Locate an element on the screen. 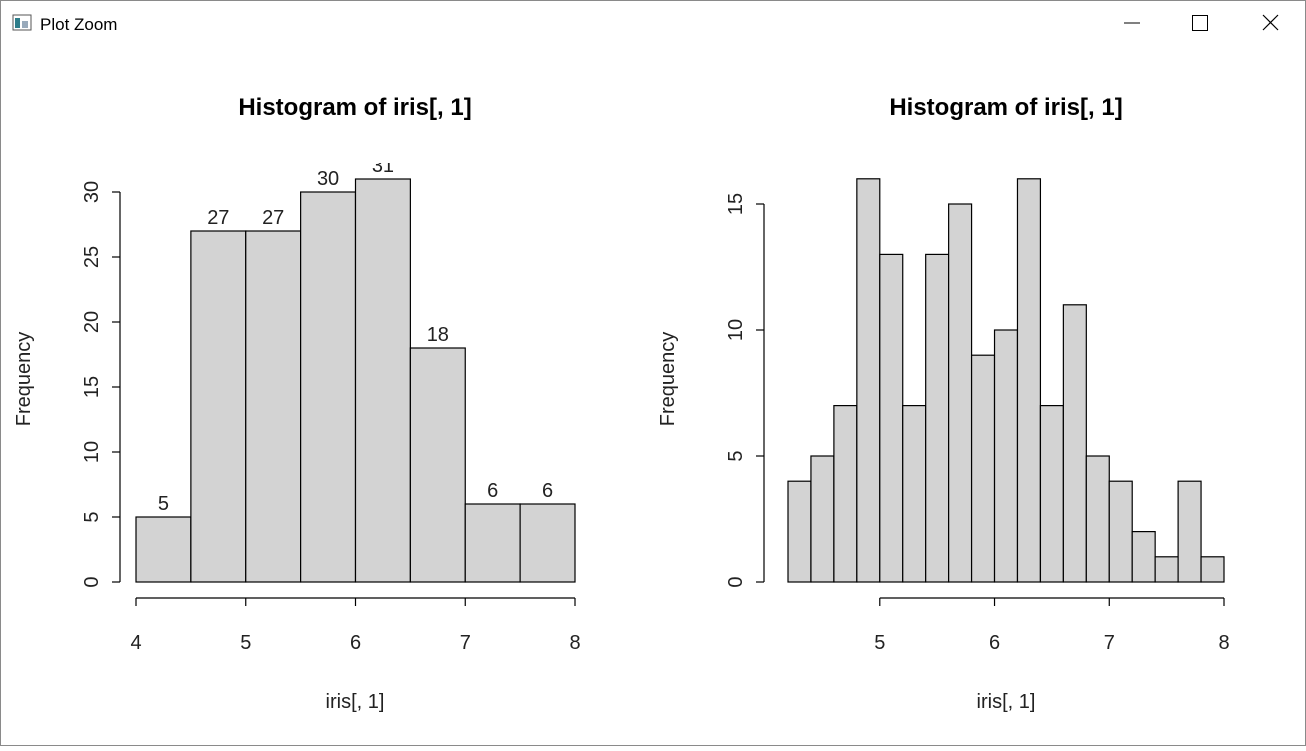 The height and width of the screenshot is (751, 1306). data-label: 30 is located at coordinates (328, 179).